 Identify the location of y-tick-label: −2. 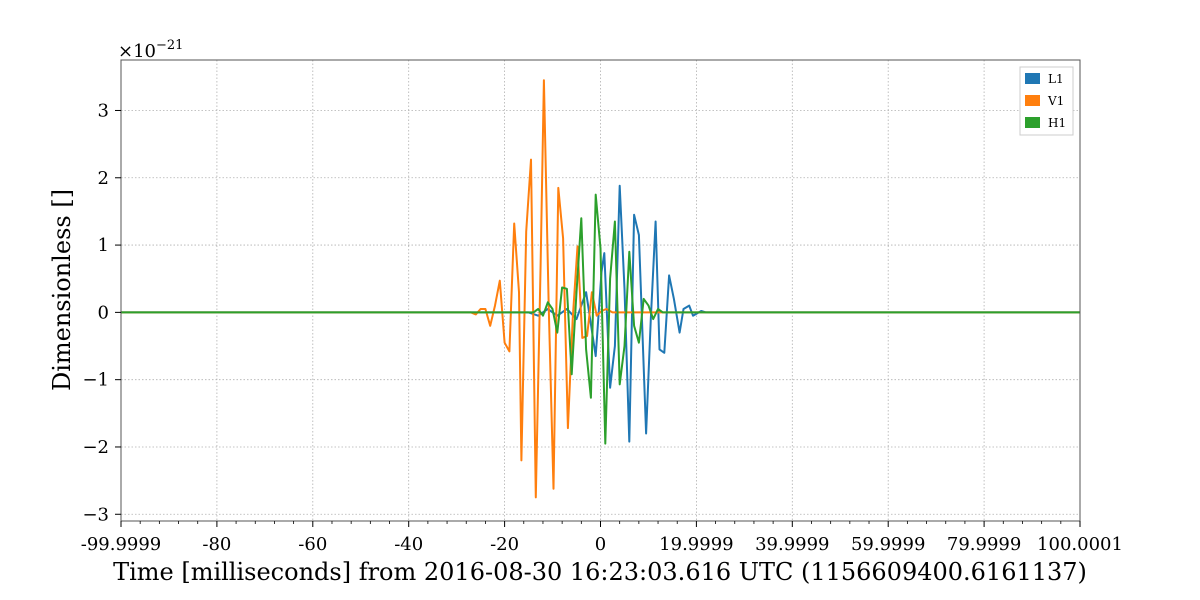
(95, 447).